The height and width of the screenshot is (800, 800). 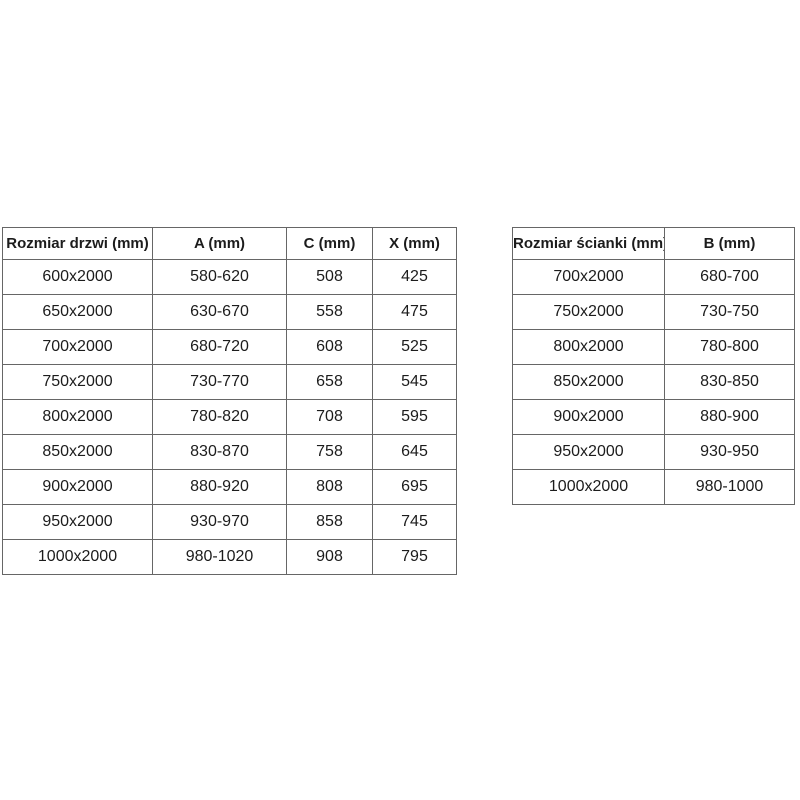 What do you see at coordinates (729, 452) in the screenshot?
I see `table-cell: 930-950` at bounding box center [729, 452].